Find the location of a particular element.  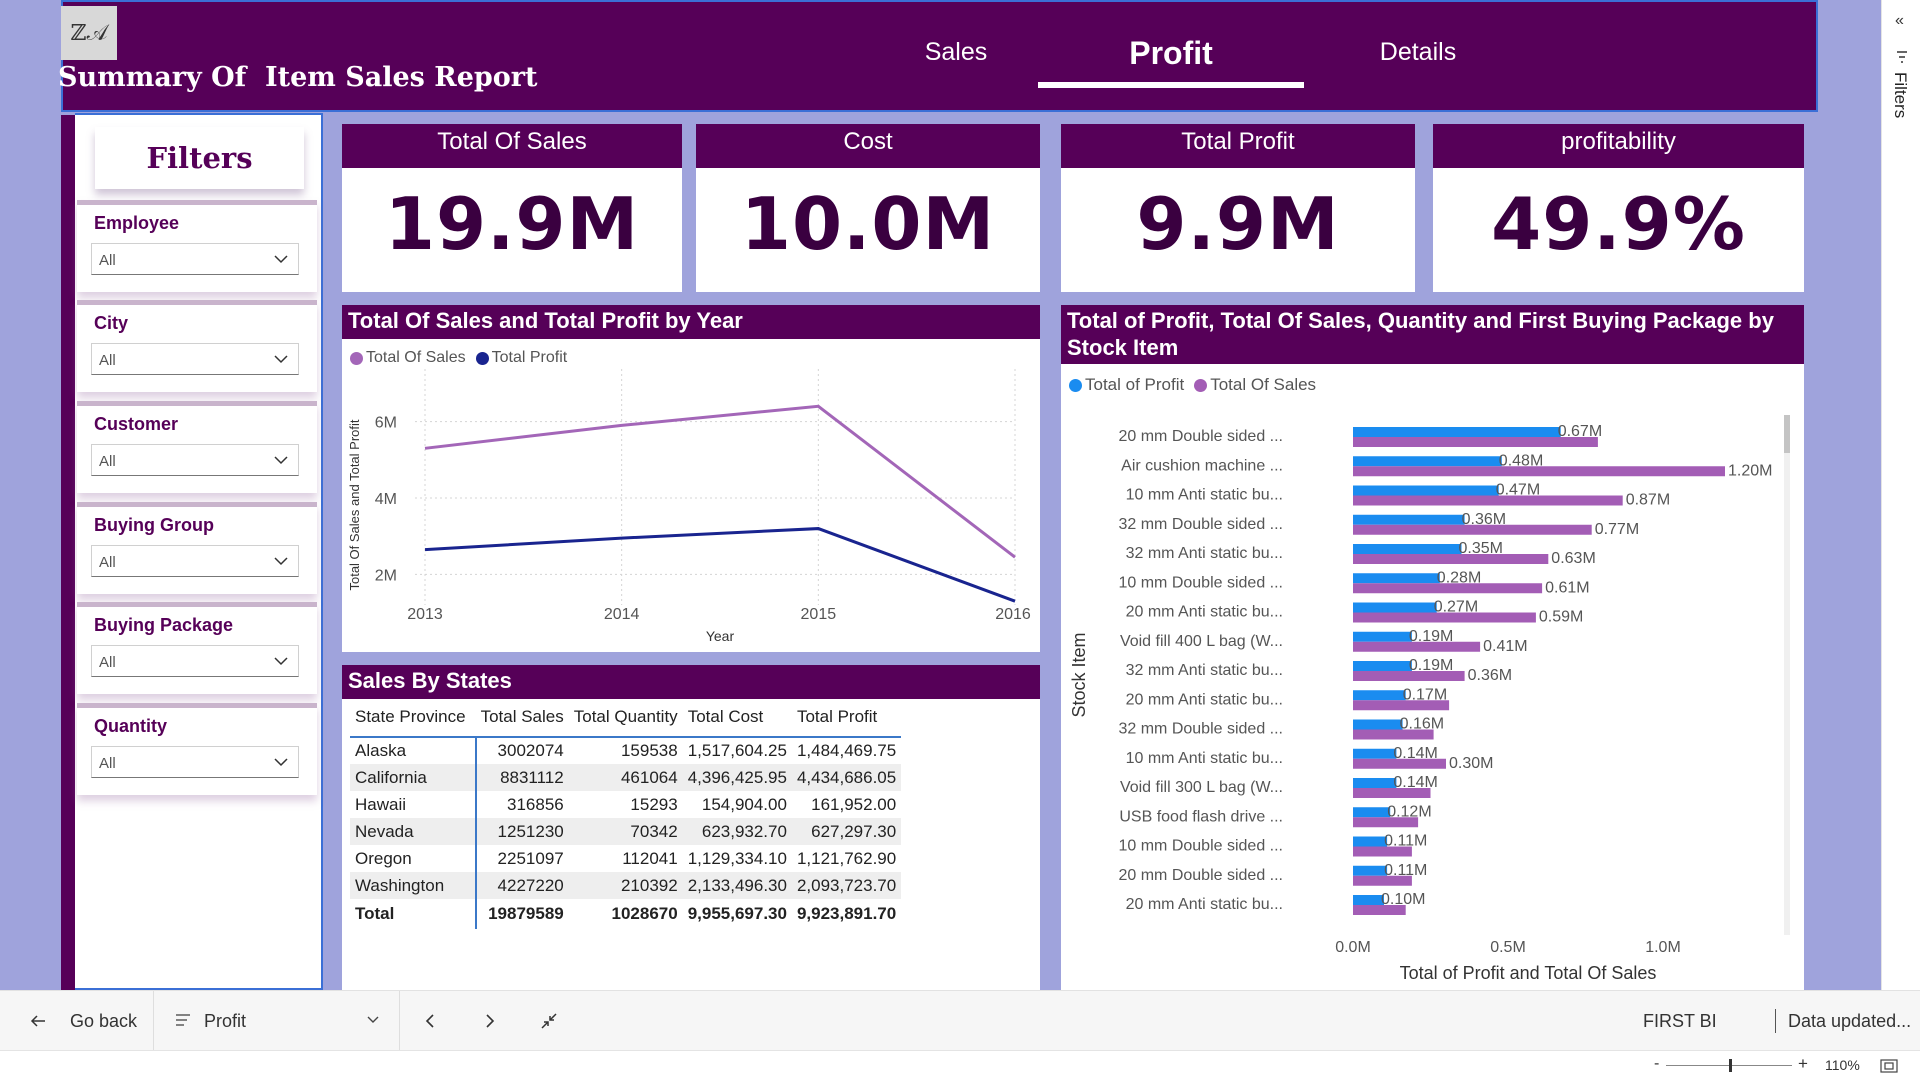

next-page-icon is located at coordinates (490, 1021).